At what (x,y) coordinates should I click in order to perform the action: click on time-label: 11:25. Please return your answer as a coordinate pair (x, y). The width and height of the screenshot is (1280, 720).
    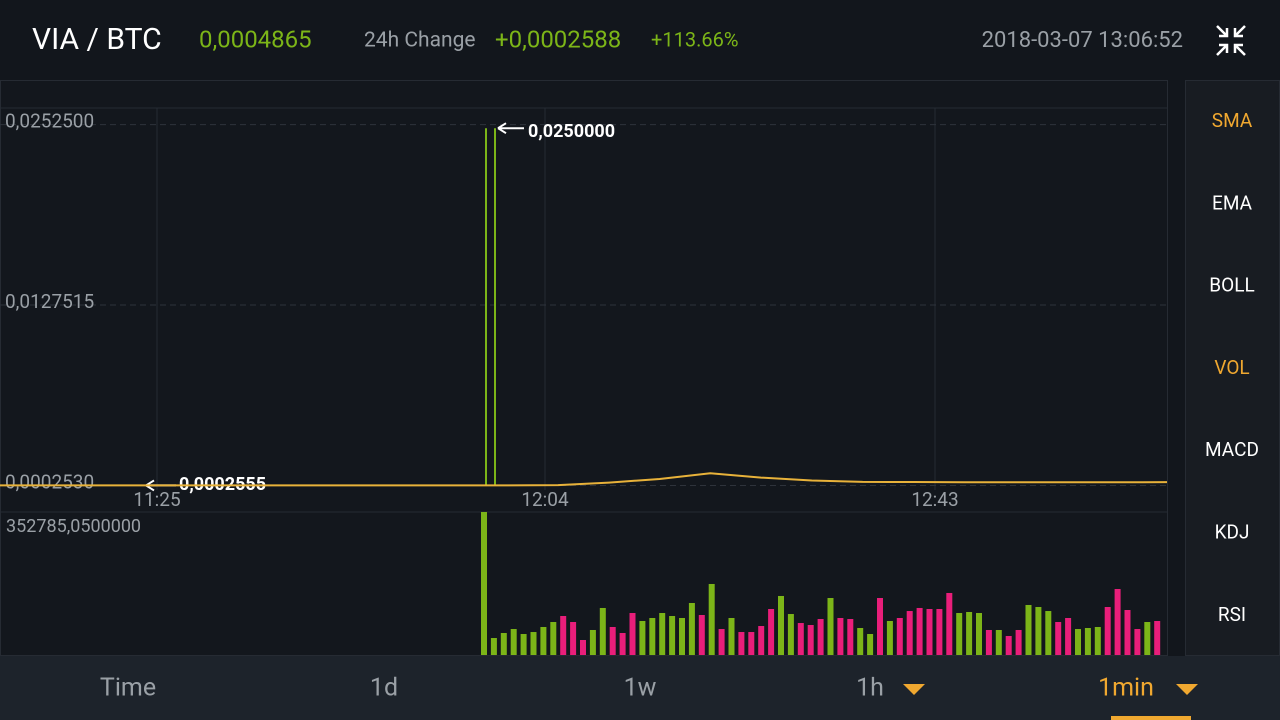
    Looking at the image, I should click on (156, 499).